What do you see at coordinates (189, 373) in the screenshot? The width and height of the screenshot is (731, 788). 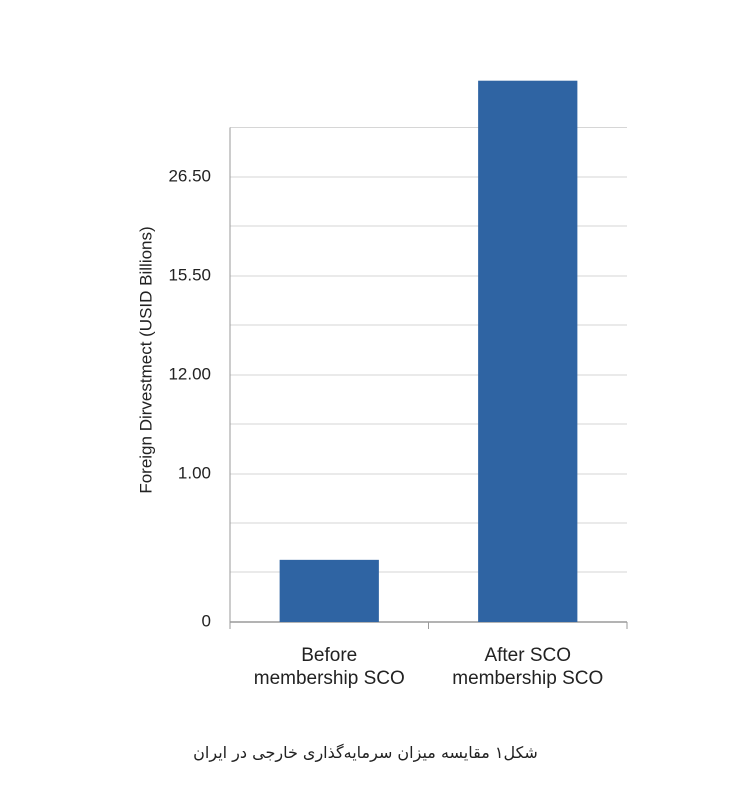 I see `y-tick-label: 12.00` at bounding box center [189, 373].